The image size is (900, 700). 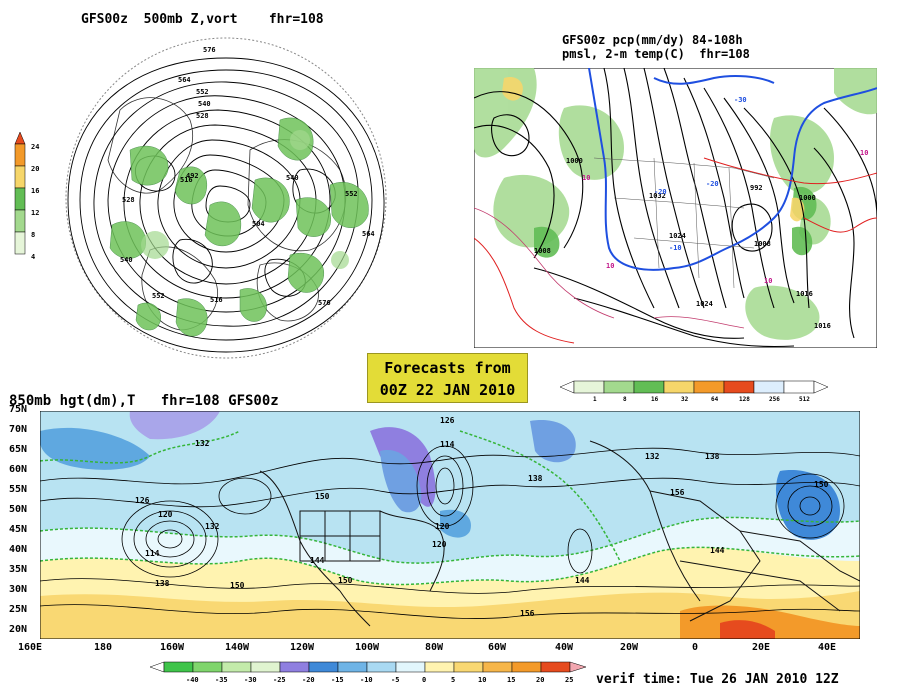 I want to click on polar-vorticity-light, so click(x=245, y=199).